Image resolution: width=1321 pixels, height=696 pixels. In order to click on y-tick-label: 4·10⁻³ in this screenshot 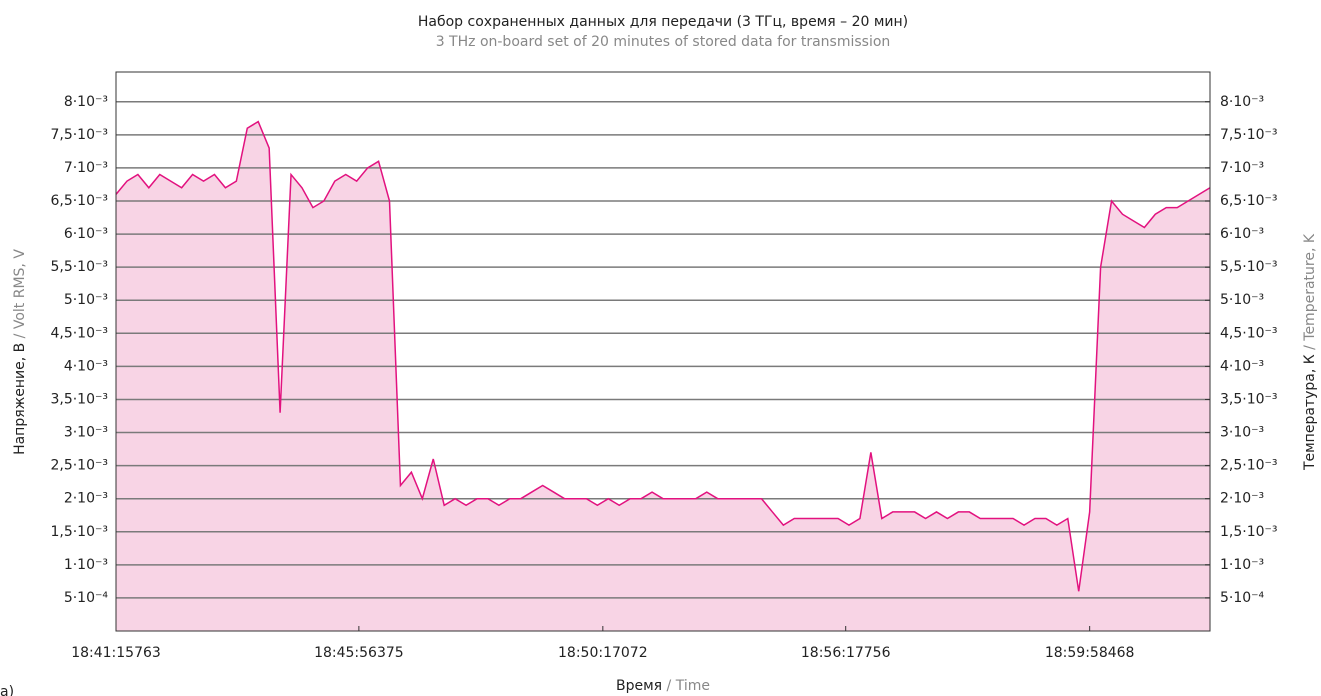, I will do `click(86, 366)`.